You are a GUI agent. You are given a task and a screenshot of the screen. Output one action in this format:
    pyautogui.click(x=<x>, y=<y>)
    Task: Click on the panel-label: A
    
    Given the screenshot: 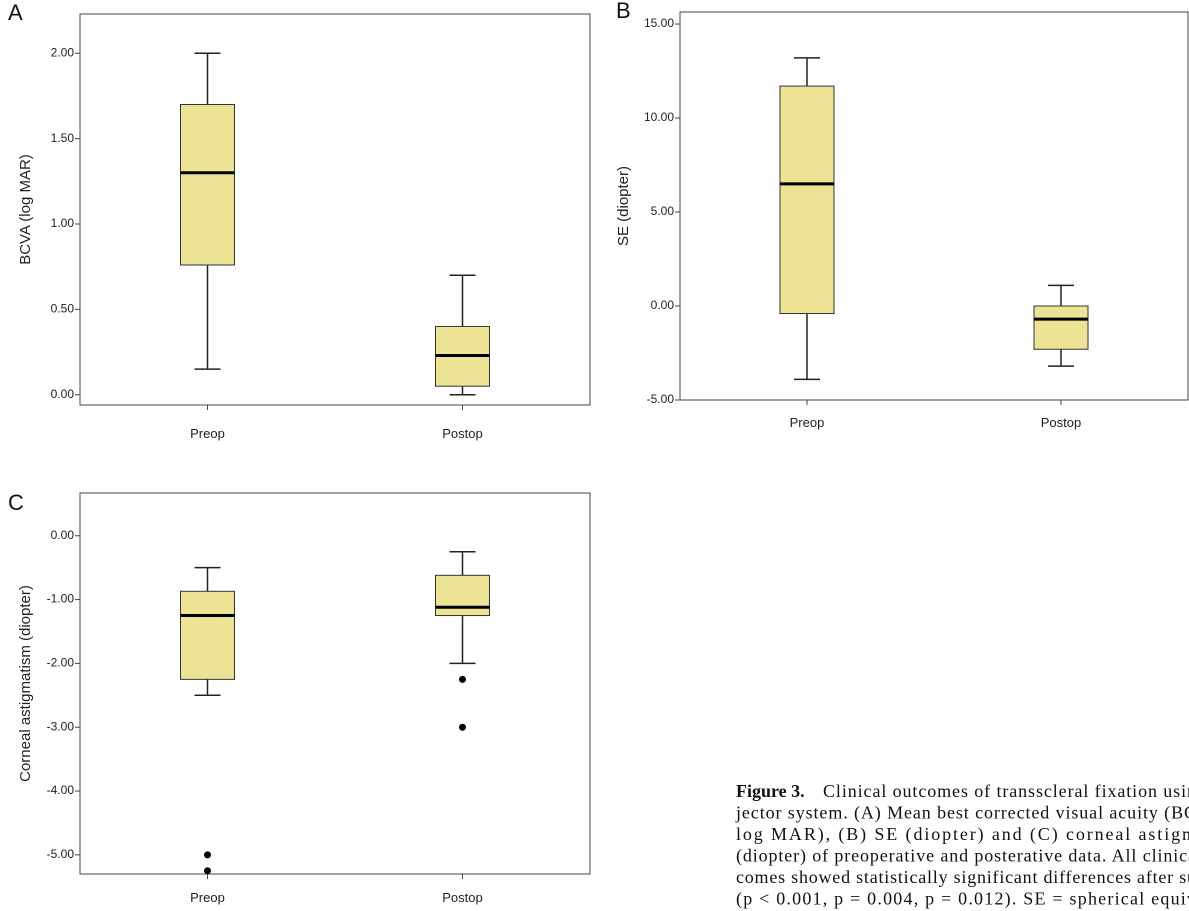 What is the action you would take?
    pyautogui.click(x=15, y=12)
    